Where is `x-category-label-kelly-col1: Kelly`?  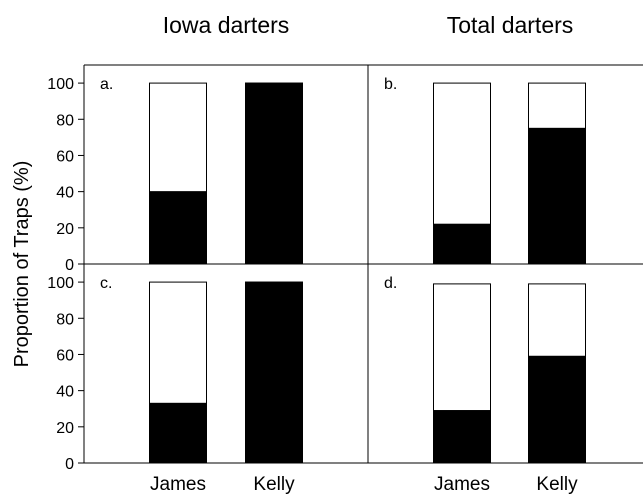
x-category-label-kelly-col1: Kelly is located at coordinates (274, 484).